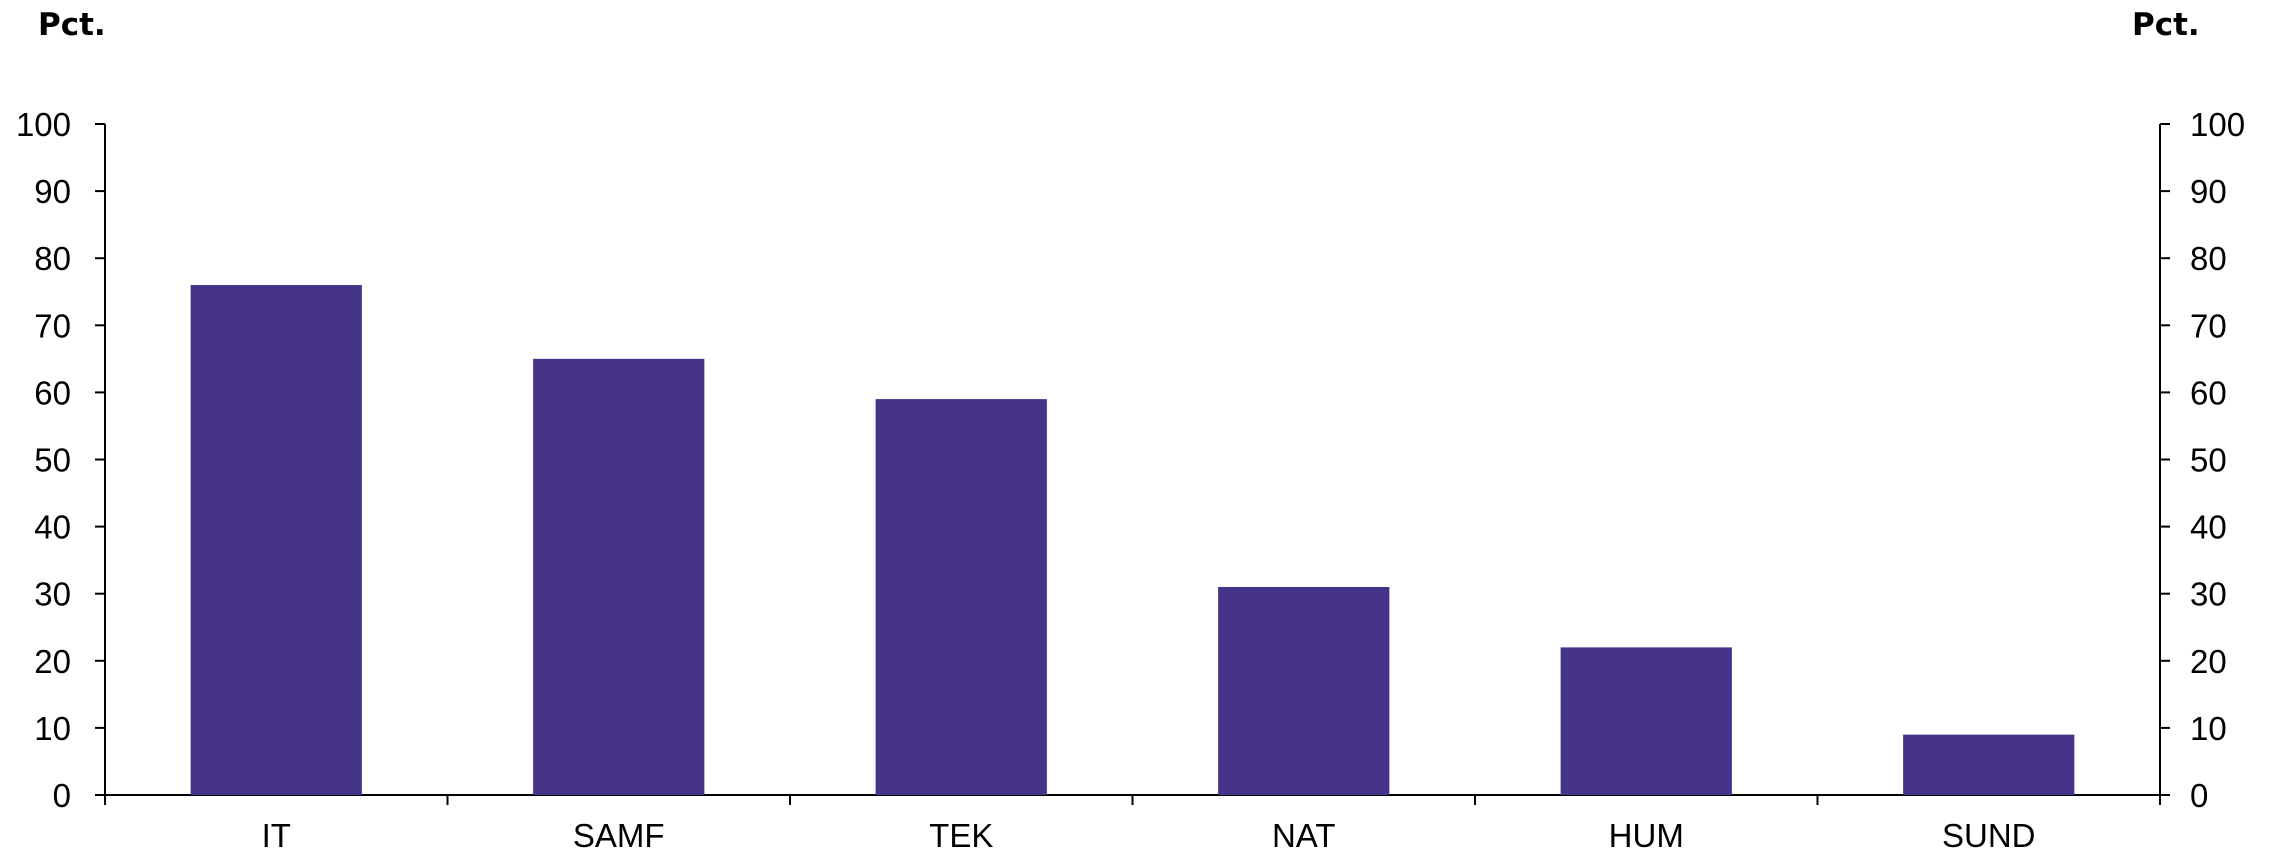  Describe the element at coordinates (2208, 527) in the screenshot. I see `right-y-tick-label: 40` at that location.